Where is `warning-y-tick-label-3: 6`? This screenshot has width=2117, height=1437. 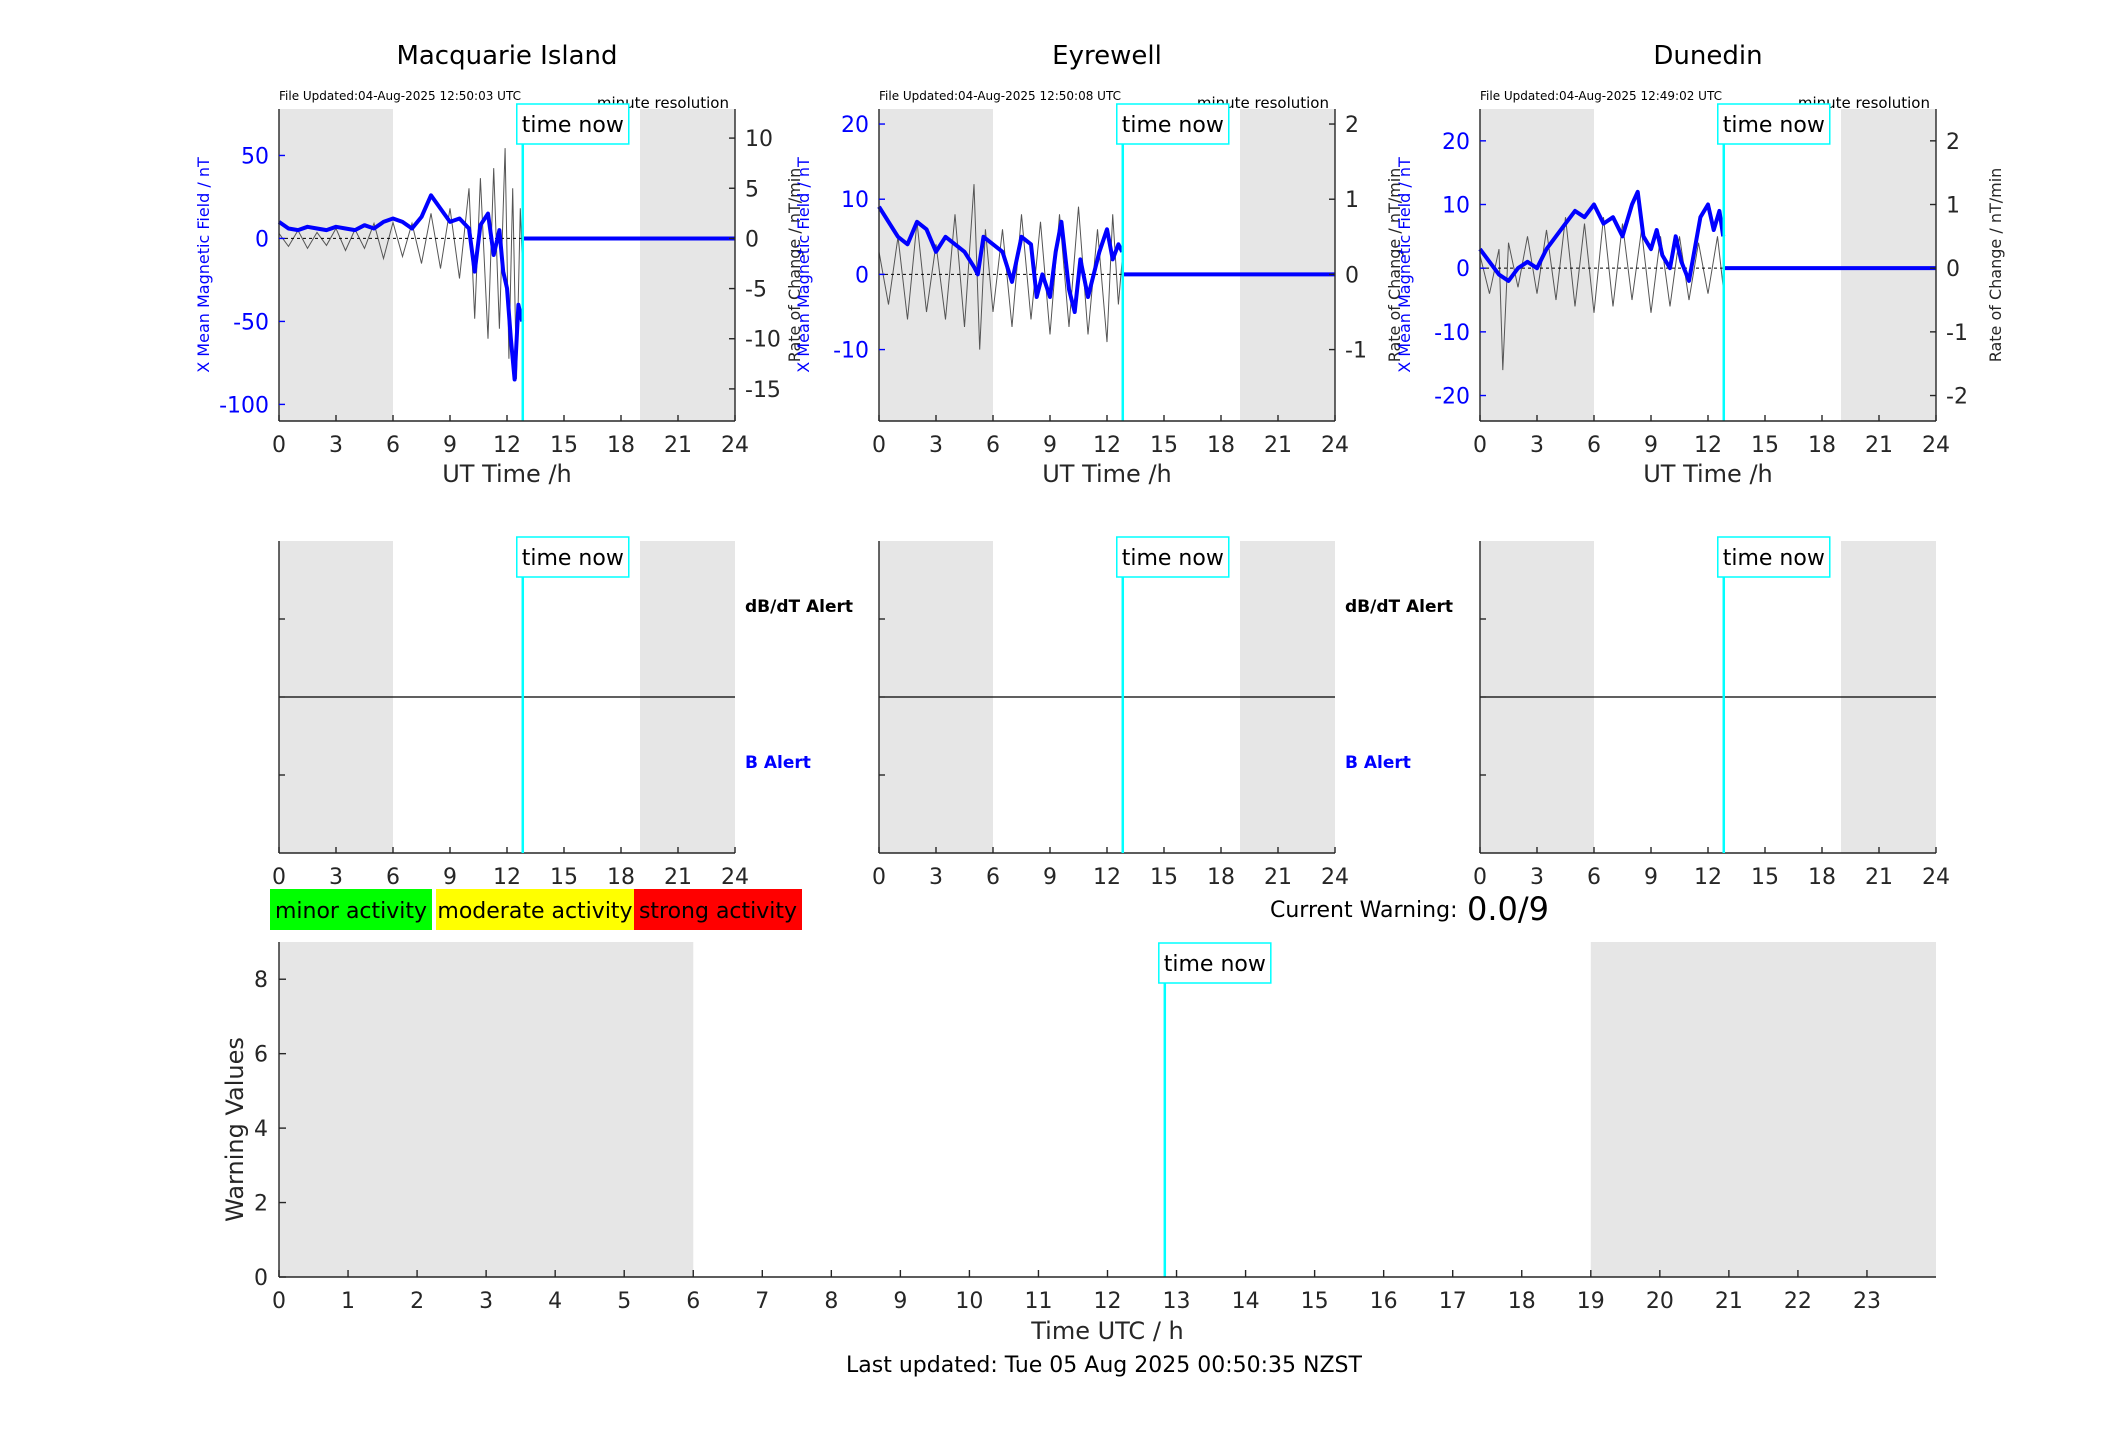
warning-y-tick-label-3: 6 is located at coordinates (261, 1055).